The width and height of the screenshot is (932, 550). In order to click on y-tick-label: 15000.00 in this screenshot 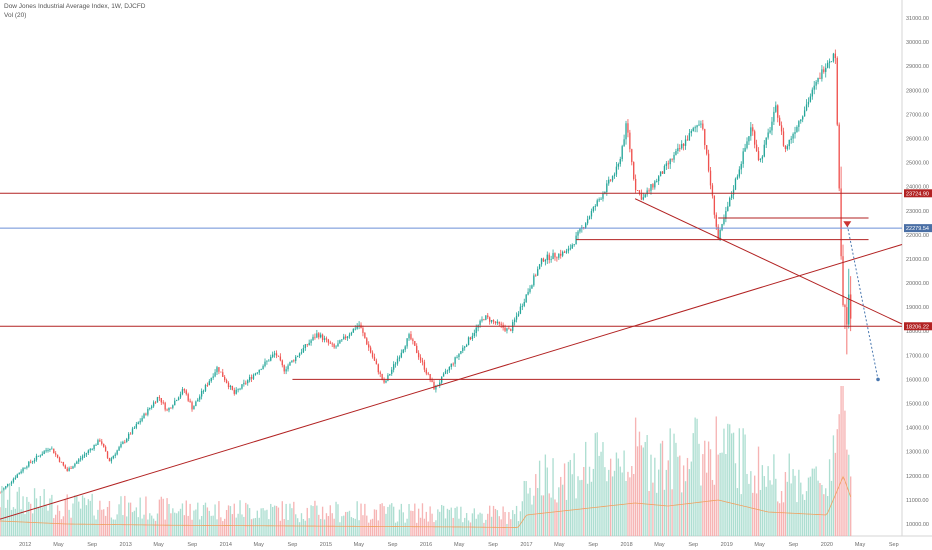, I will do `click(917, 405)`.